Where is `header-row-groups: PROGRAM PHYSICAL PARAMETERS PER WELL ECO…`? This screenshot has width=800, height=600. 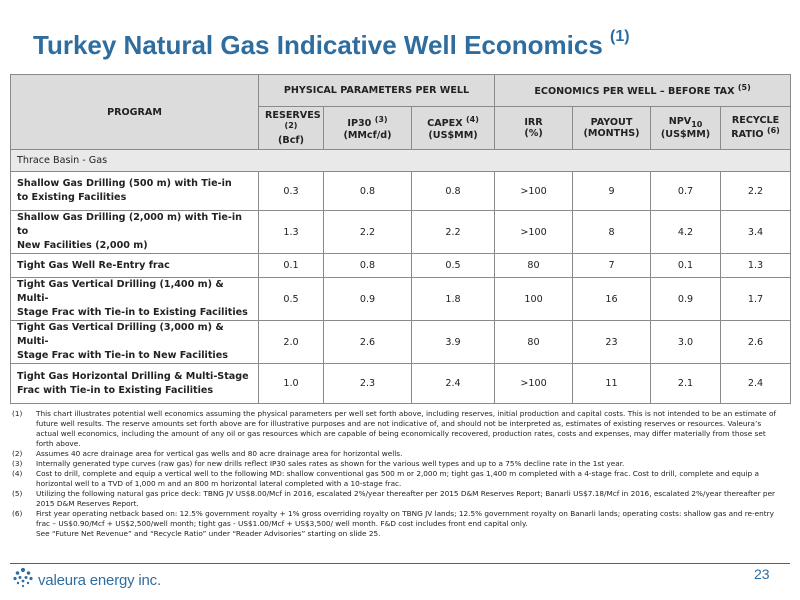 header-row-groups: PROGRAM PHYSICAL PARAMETERS PER WELL ECO… is located at coordinates (401, 112).